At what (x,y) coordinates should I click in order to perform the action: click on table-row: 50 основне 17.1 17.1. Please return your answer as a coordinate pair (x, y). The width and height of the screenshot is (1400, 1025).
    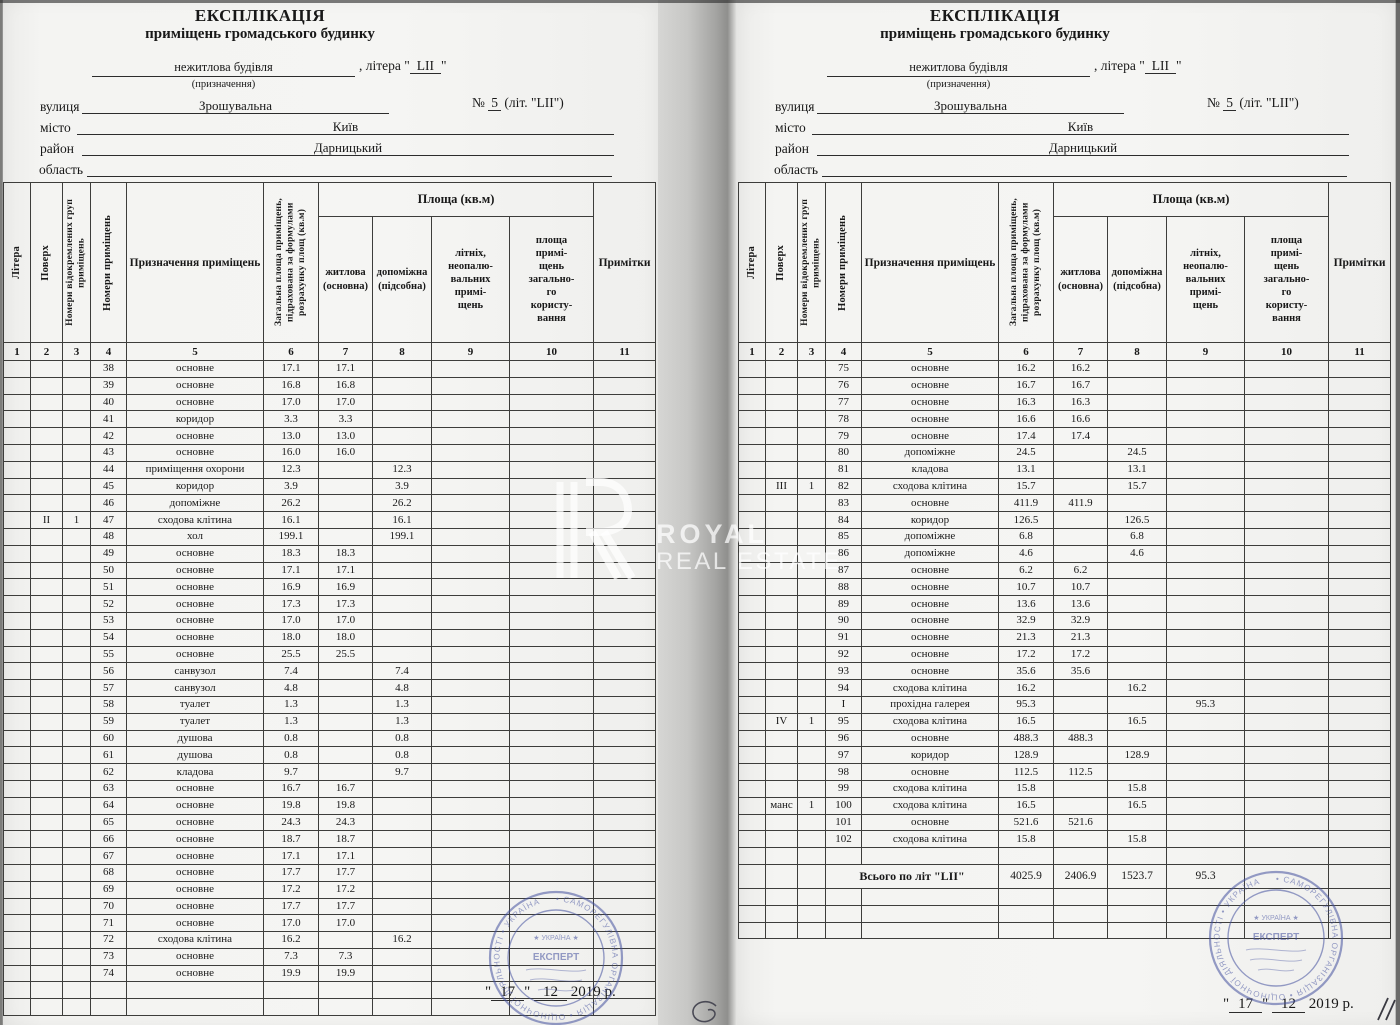
    Looking at the image, I should click on (330, 570).